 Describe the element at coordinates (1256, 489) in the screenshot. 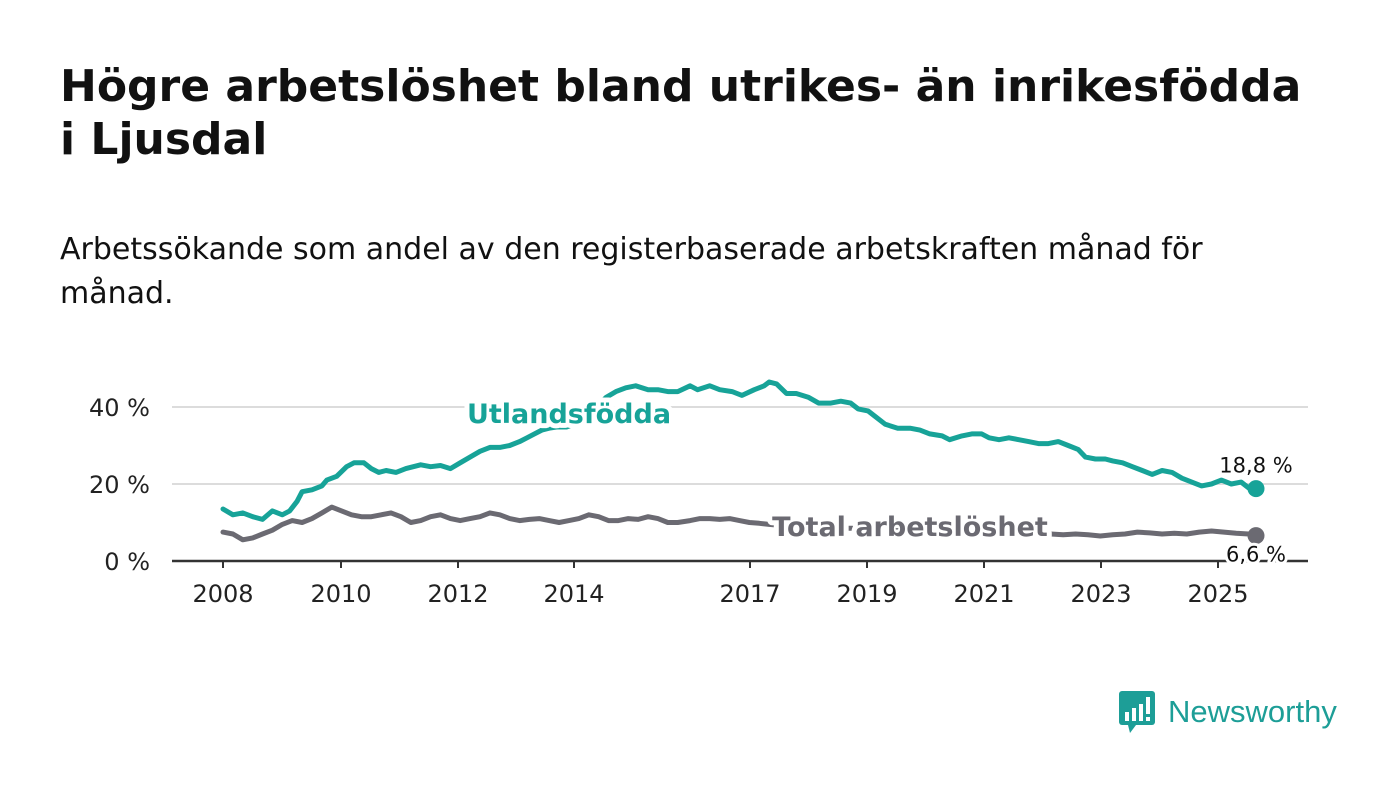

I see `endpoint-dot-utlandsfodda` at that location.